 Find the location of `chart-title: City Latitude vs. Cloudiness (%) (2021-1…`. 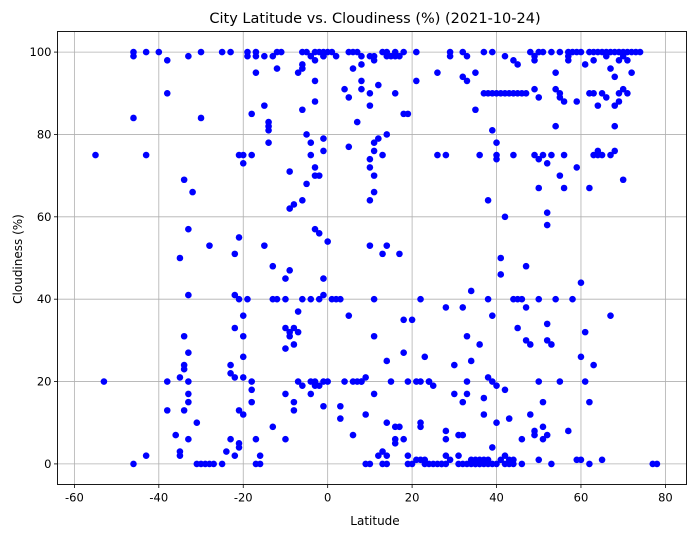

chart-title: City Latitude vs. Cloudiness (%) (2021-1… is located at coordinates (374, 19).